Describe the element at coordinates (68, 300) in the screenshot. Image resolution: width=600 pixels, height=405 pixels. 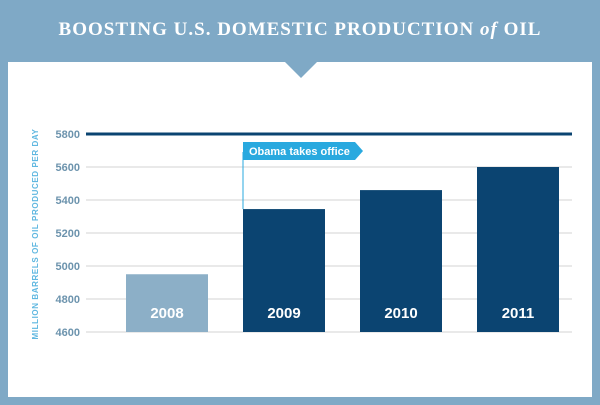
I see `y-tick-label: 4800` at that location.